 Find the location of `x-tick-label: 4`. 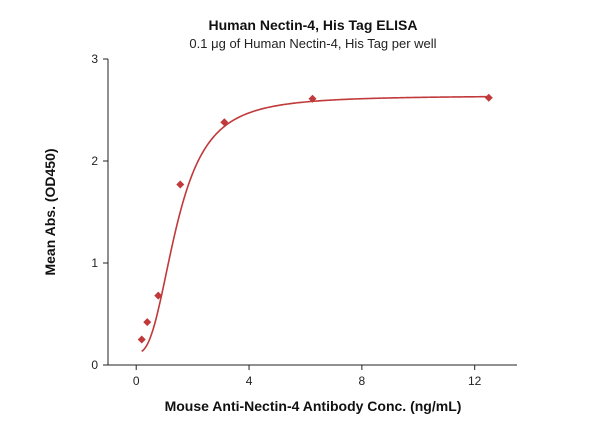

x-tick-label: 4 is located at coordinates (249, 381).